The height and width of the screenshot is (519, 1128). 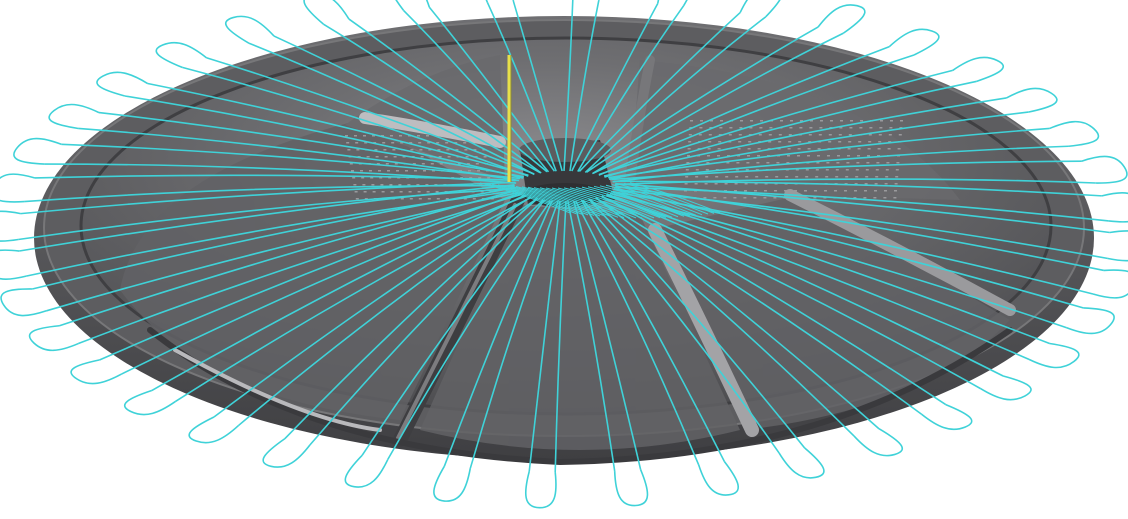 I want to click on sector-pad-back-left, so click(x=425, y=117).